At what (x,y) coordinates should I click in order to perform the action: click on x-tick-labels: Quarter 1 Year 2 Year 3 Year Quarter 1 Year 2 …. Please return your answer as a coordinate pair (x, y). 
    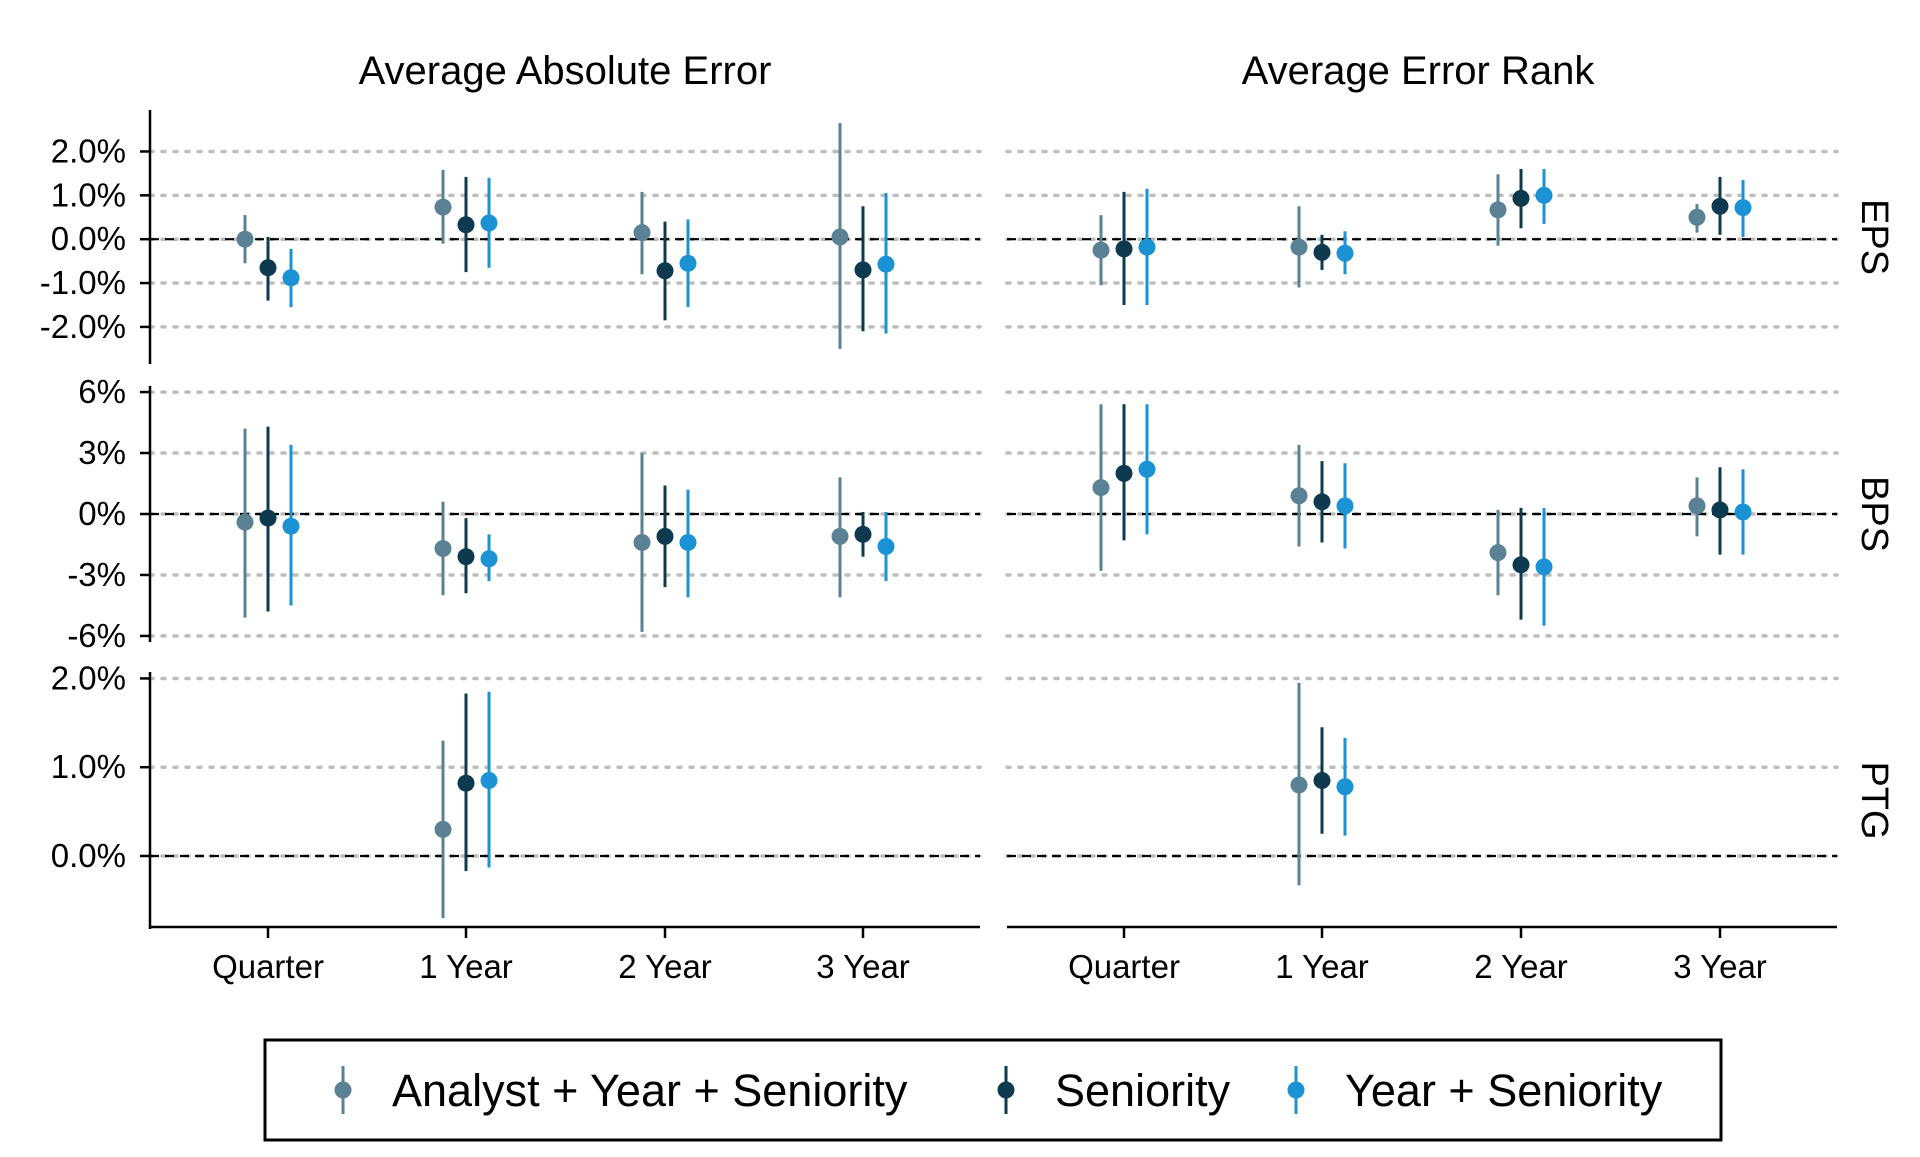
    Looking at the image, I should click on (989, 966).